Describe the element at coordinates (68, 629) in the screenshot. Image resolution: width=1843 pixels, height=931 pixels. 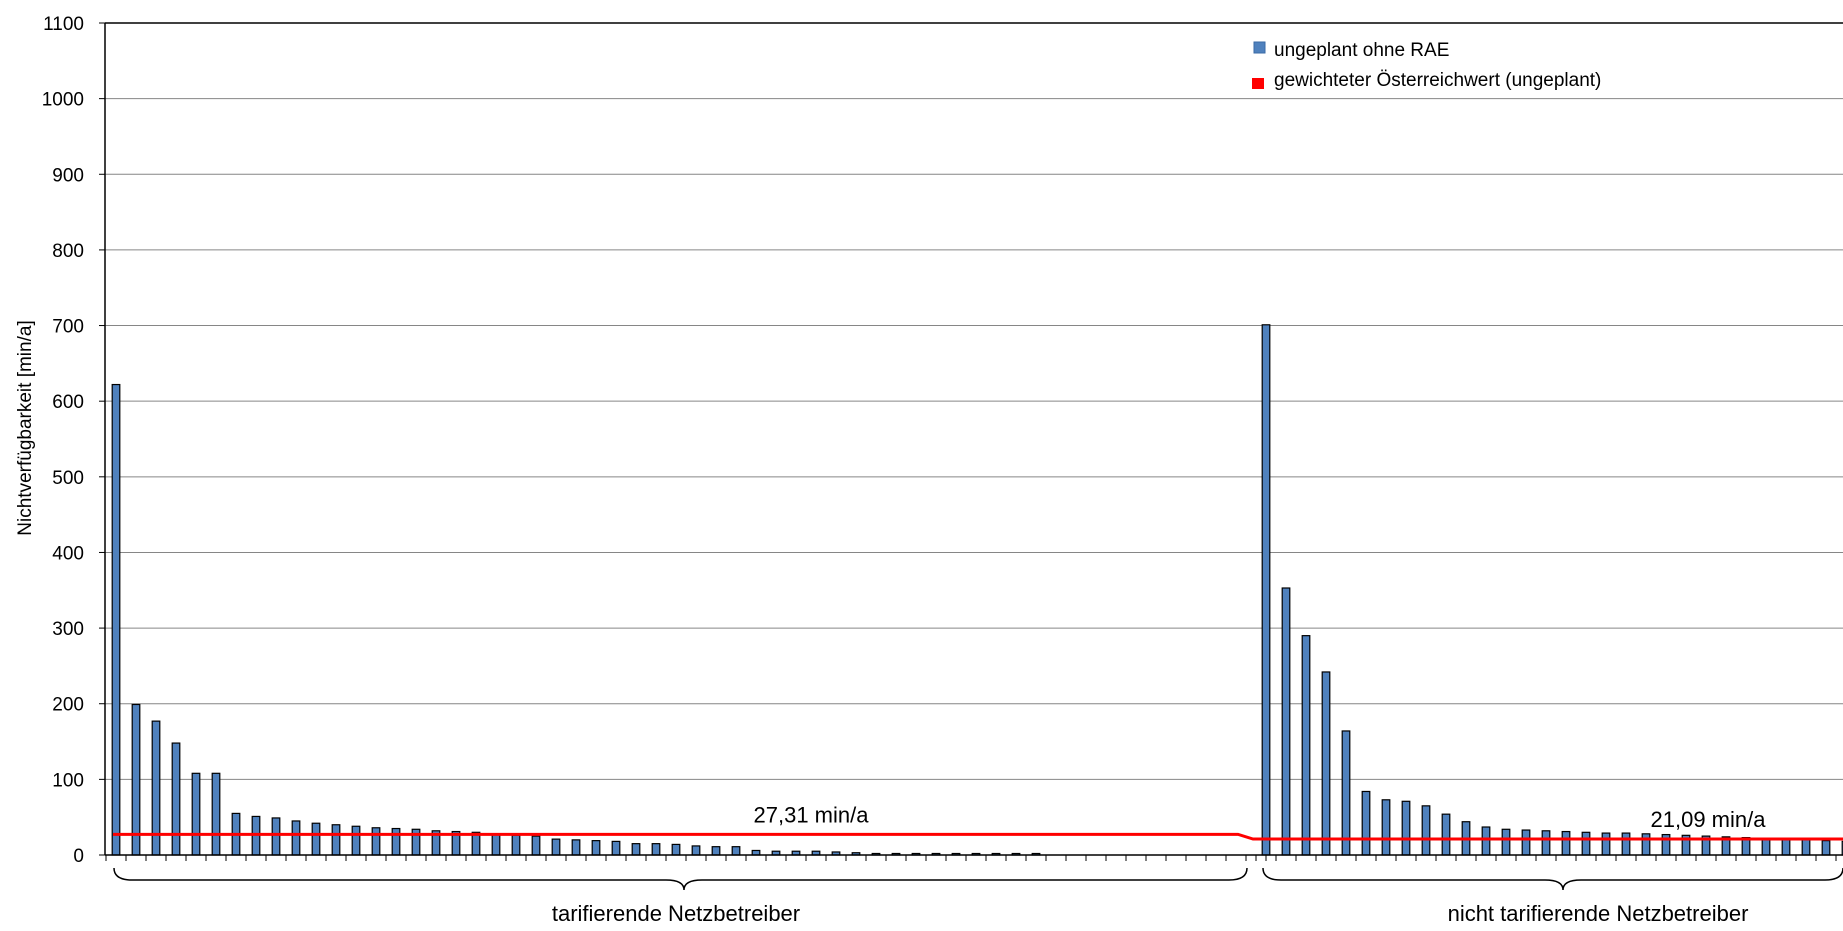
I see `y-tick-label: 300` at that location.